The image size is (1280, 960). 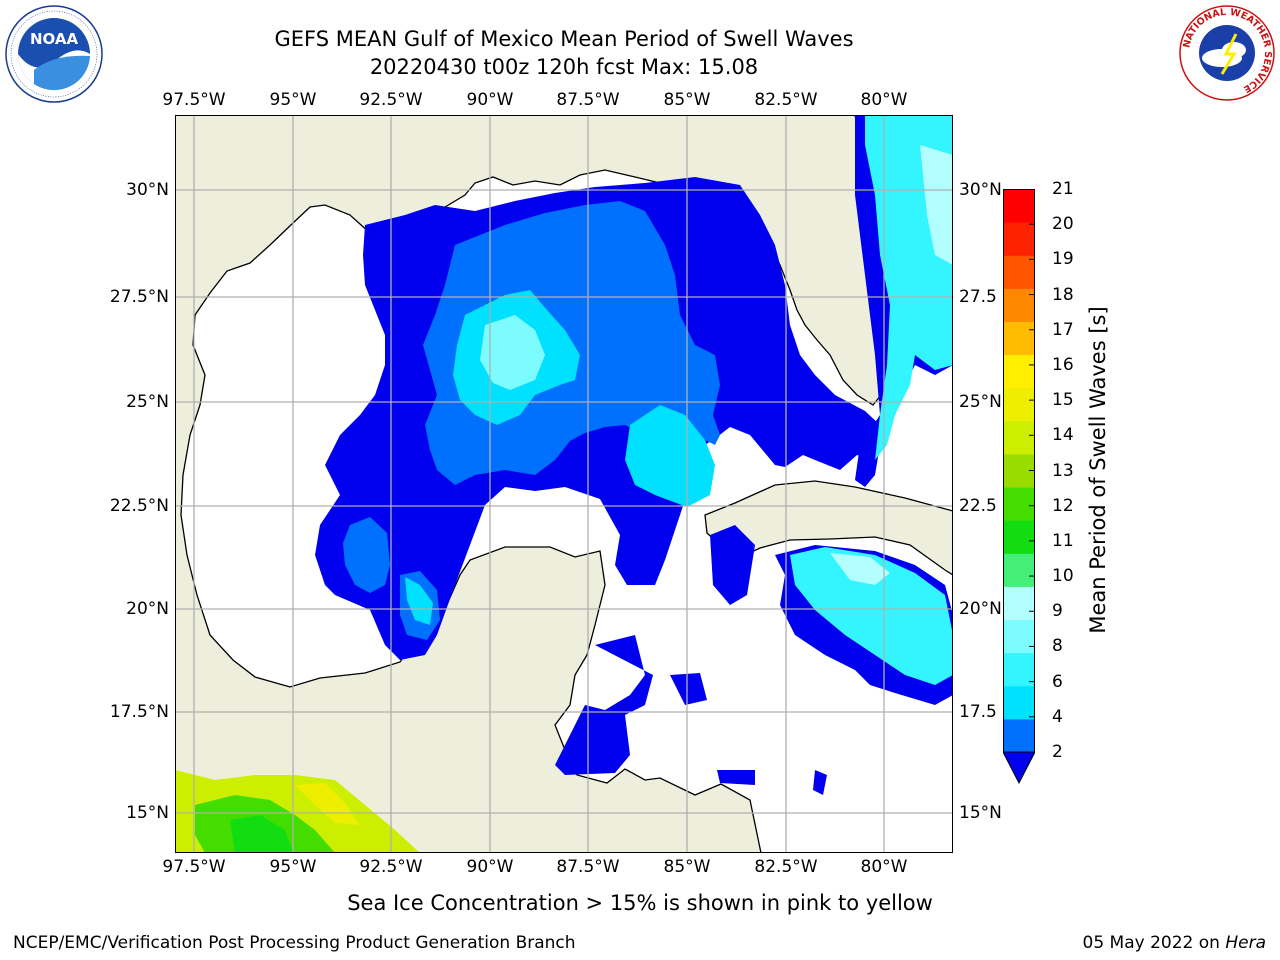 I want to click on lat-tick-left: 22.5°N, so click(x=139, y=506).